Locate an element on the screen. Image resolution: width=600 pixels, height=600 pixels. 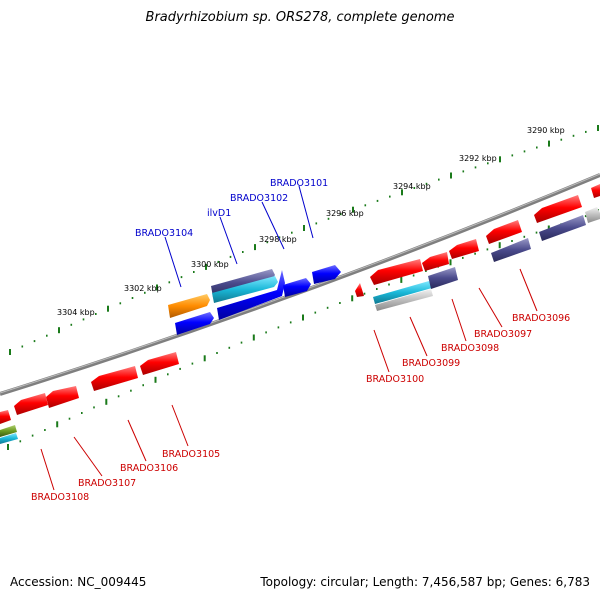
gene-cyan-arrow is located at coordinates (245, 289).